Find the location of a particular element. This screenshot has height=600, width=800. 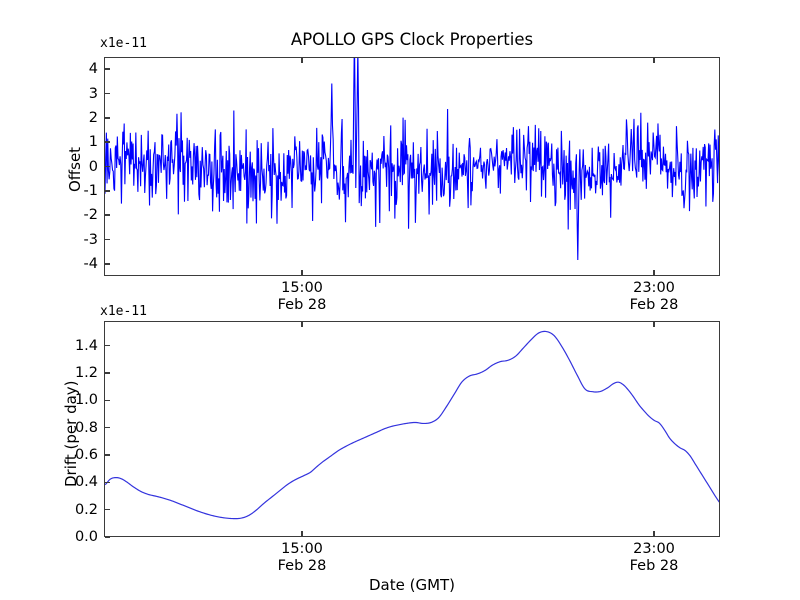

y-tick-label: 1.4 is located at coordinates (86, 345).